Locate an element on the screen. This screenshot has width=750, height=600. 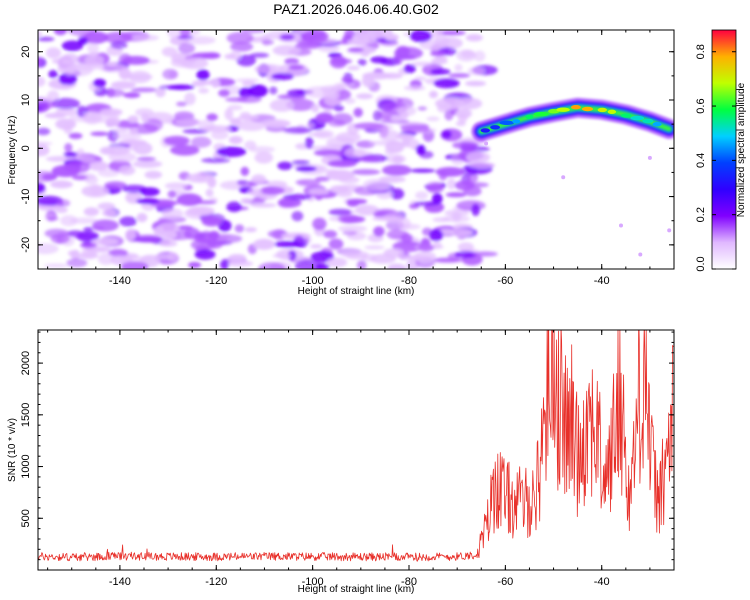
signal-ridge is located at coordinates (572, 177).